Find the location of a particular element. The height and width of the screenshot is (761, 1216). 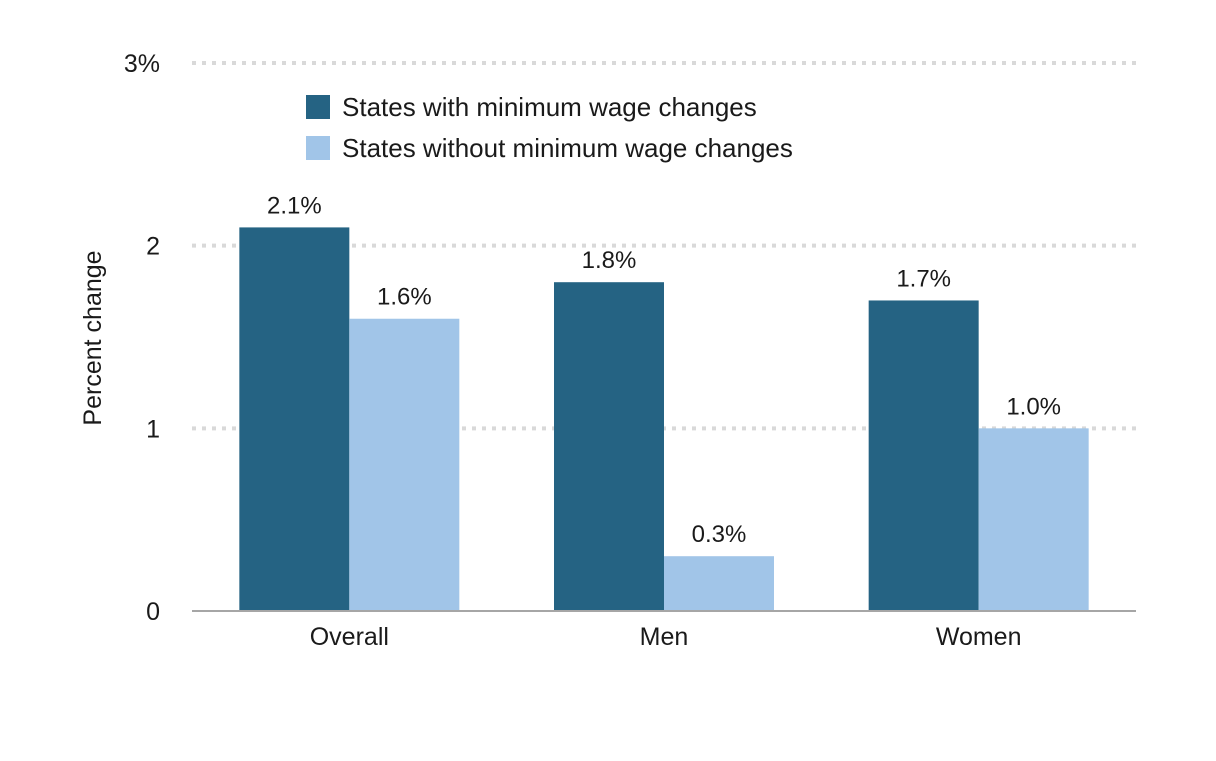

legend-swatch-with-changes is located at coordinates (318, 107).